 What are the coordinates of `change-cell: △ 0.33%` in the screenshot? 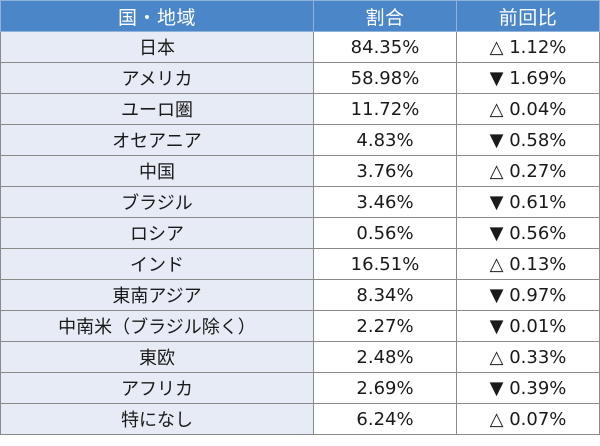 It's located at (528, 357).